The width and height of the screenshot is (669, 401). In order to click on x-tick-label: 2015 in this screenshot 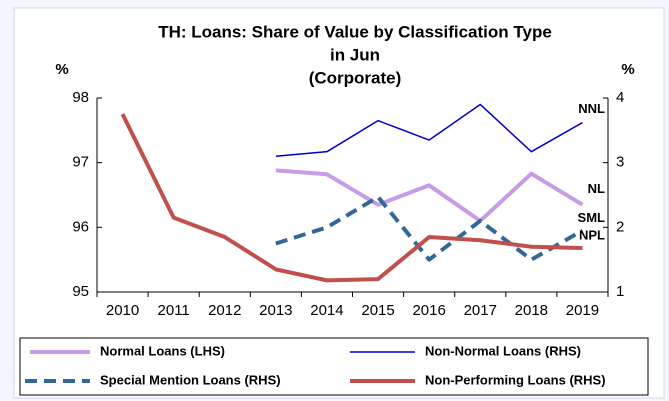, I will do `click(377, 310)`.